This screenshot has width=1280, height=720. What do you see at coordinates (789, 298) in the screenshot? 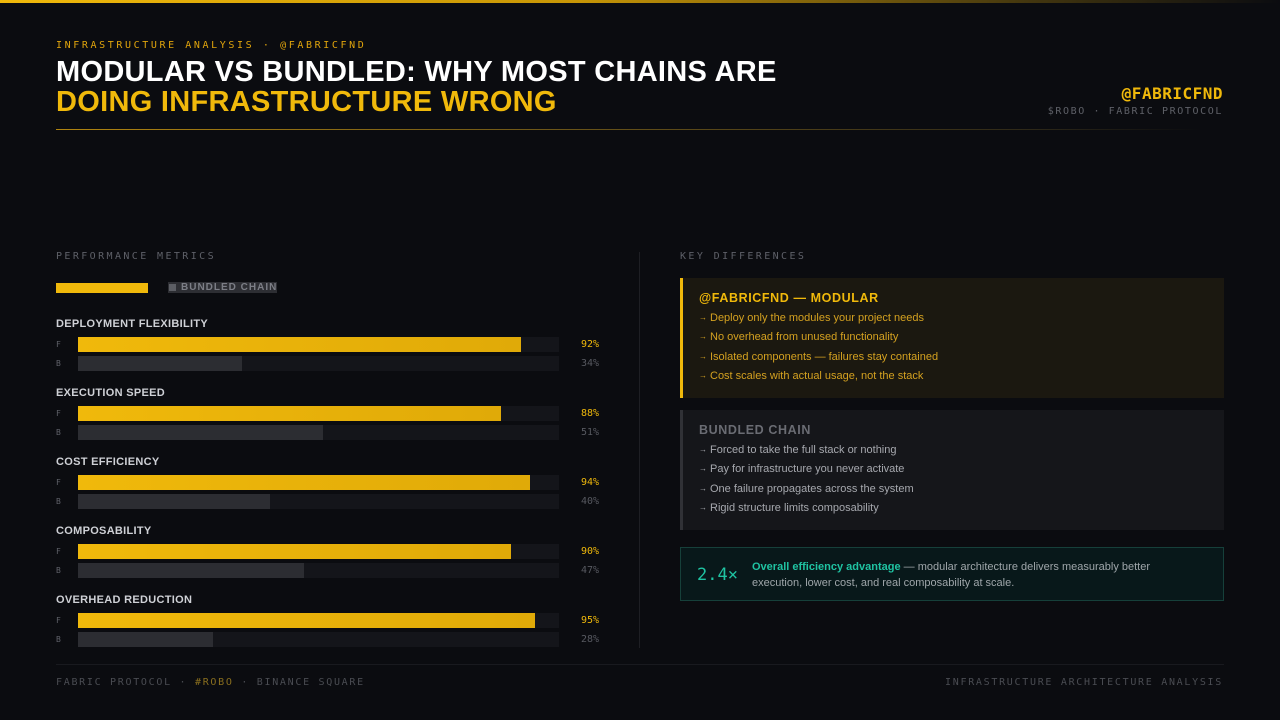
I see `modular-card-title: @FABRICFND — MODULAR` at bounding box center [789, 298].